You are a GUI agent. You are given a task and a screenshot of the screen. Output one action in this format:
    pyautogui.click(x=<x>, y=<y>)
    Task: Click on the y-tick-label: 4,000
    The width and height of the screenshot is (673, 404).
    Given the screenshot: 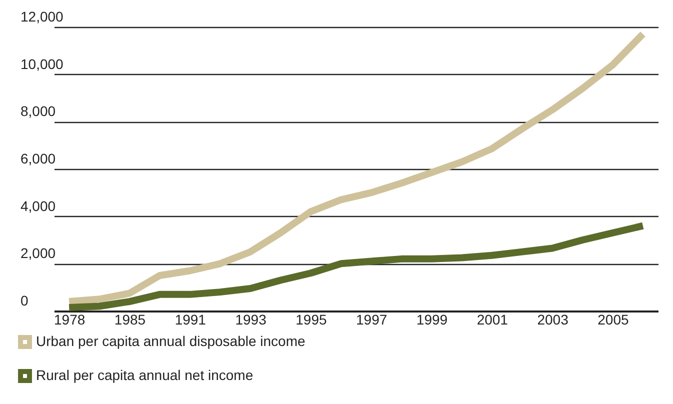 What is the action you would take?
    pyautogui.click(x=38, y=206)
    